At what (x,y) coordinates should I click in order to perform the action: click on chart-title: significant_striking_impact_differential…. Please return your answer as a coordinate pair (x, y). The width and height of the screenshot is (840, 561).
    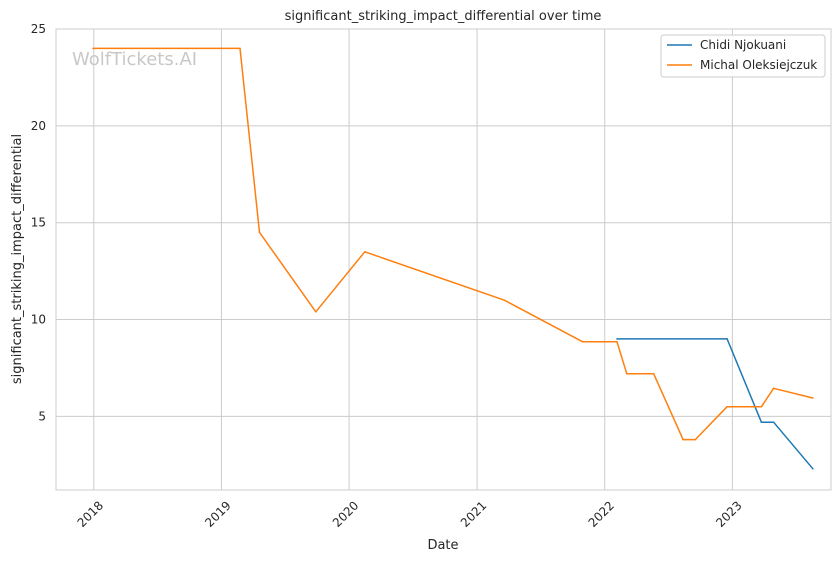
    Looking at the image, I should click on (443, 16).